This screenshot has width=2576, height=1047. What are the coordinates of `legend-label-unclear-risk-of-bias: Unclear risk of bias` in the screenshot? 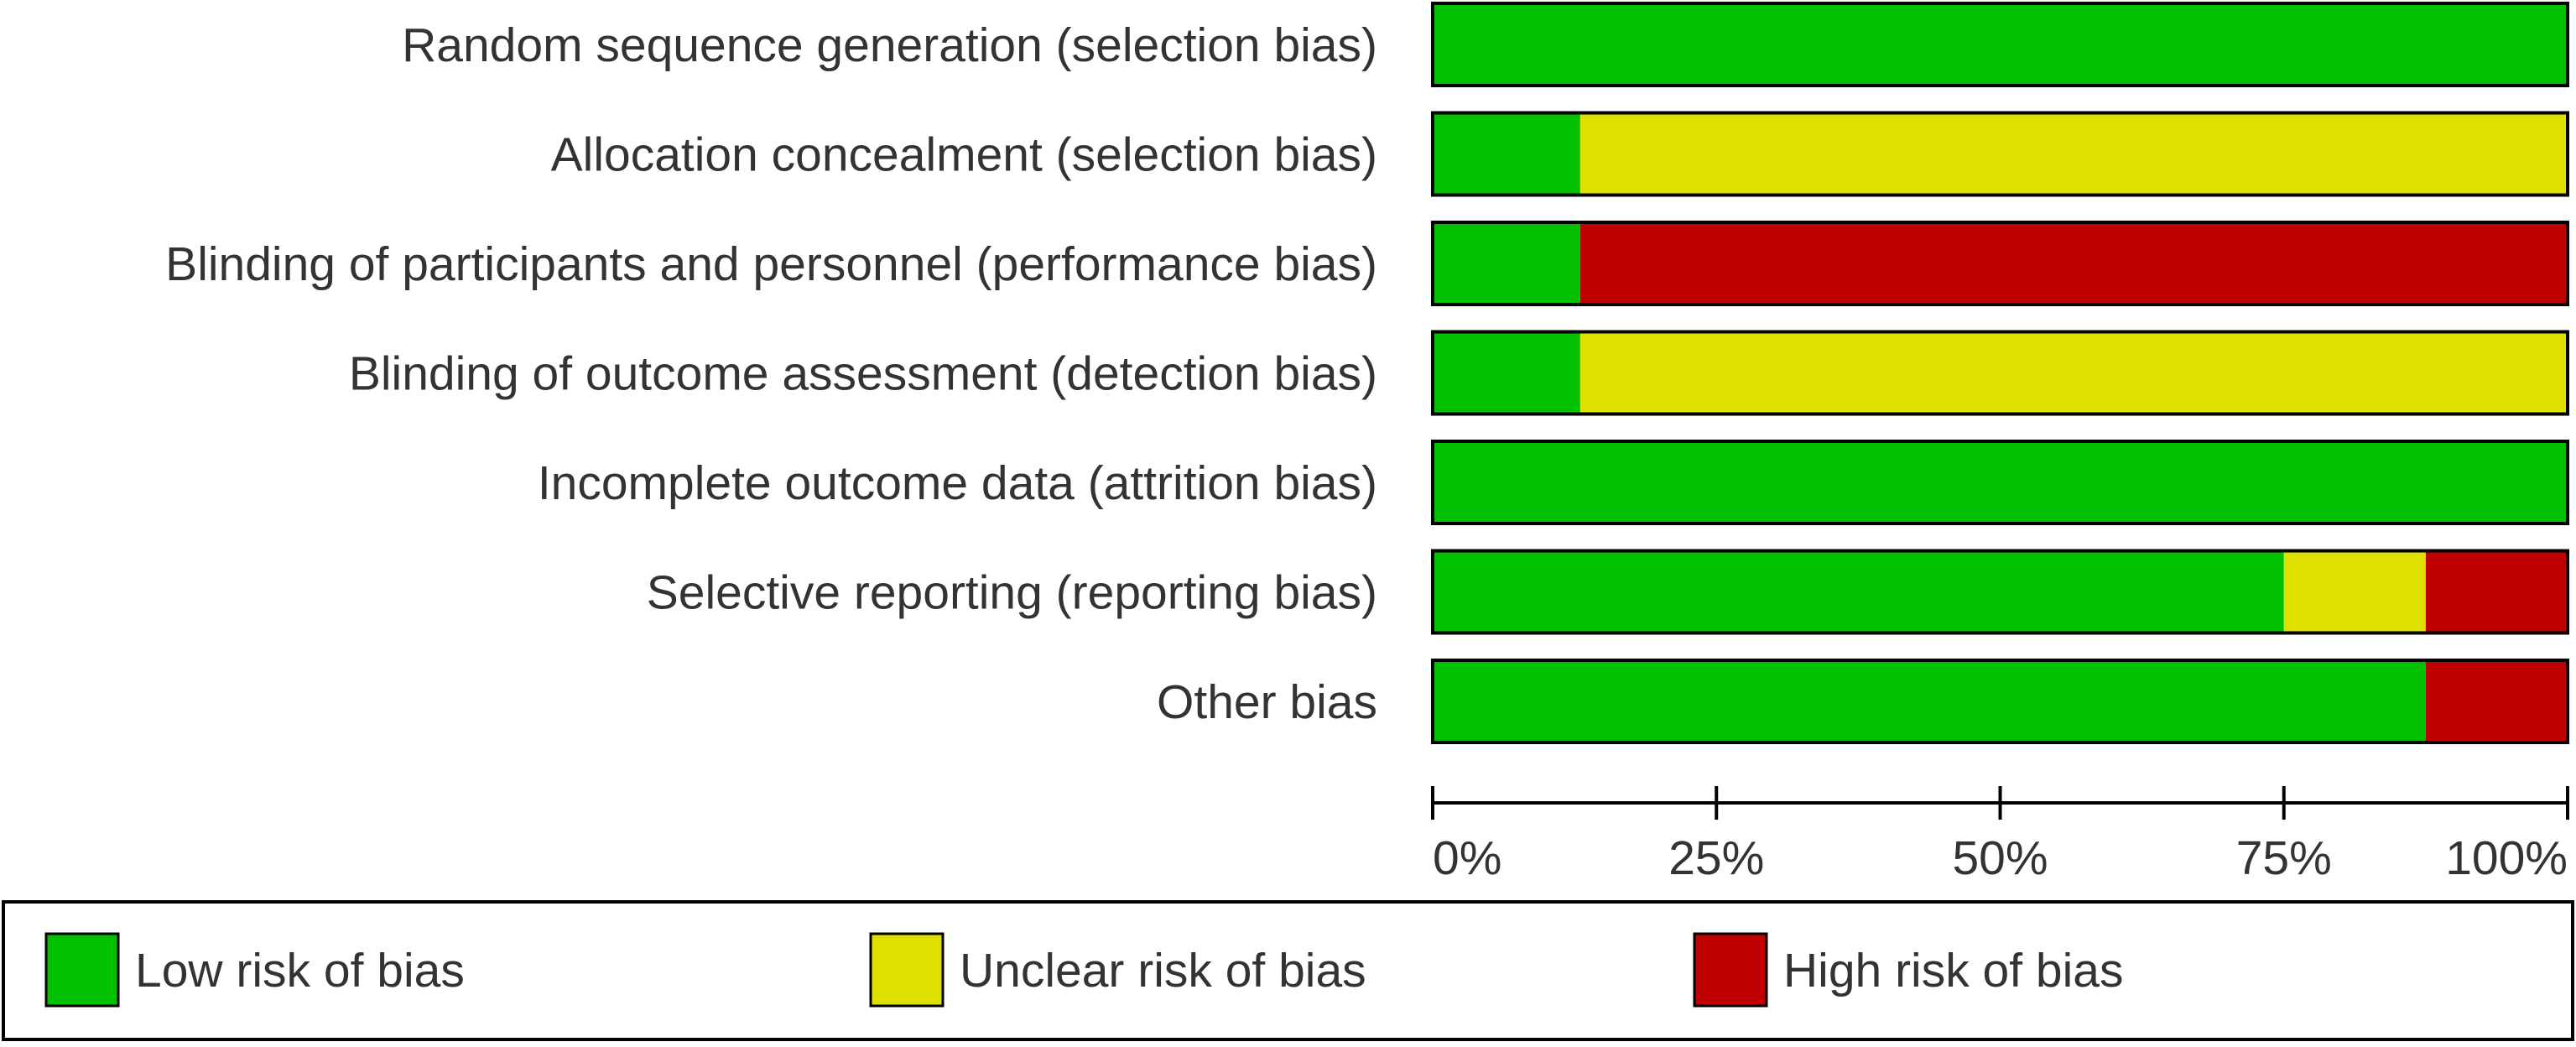 It's located at (1163, 971).